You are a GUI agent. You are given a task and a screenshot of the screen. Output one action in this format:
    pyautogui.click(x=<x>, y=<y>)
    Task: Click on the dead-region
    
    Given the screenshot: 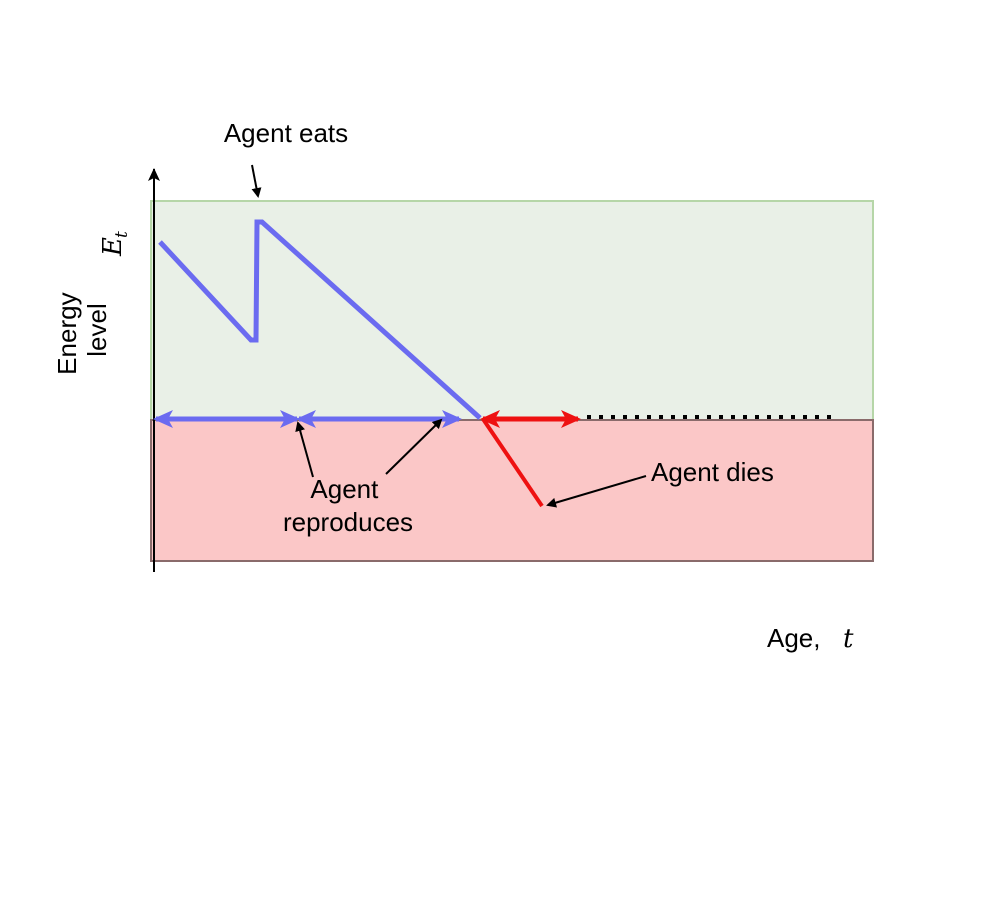 What is the action you would take?
    pyautogui.click(x=512, y=490)
    